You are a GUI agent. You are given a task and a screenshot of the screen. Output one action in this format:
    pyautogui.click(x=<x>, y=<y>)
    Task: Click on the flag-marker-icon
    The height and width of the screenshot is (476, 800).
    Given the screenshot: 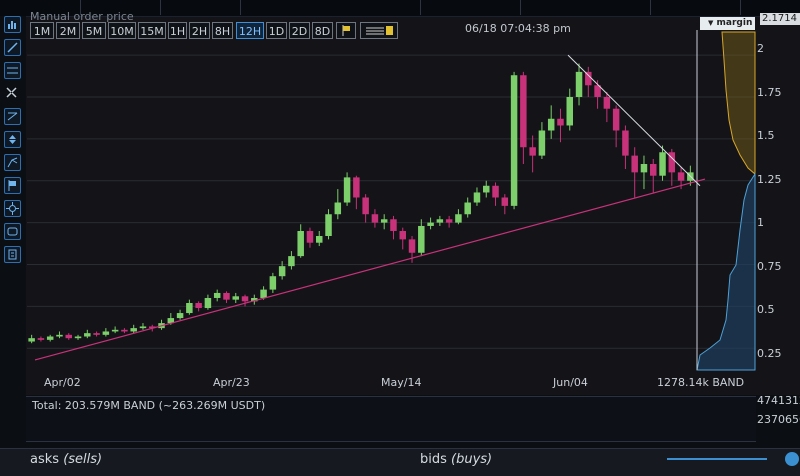 What is the action you would take?
    pyautogui.click(x=346, y=30)
    